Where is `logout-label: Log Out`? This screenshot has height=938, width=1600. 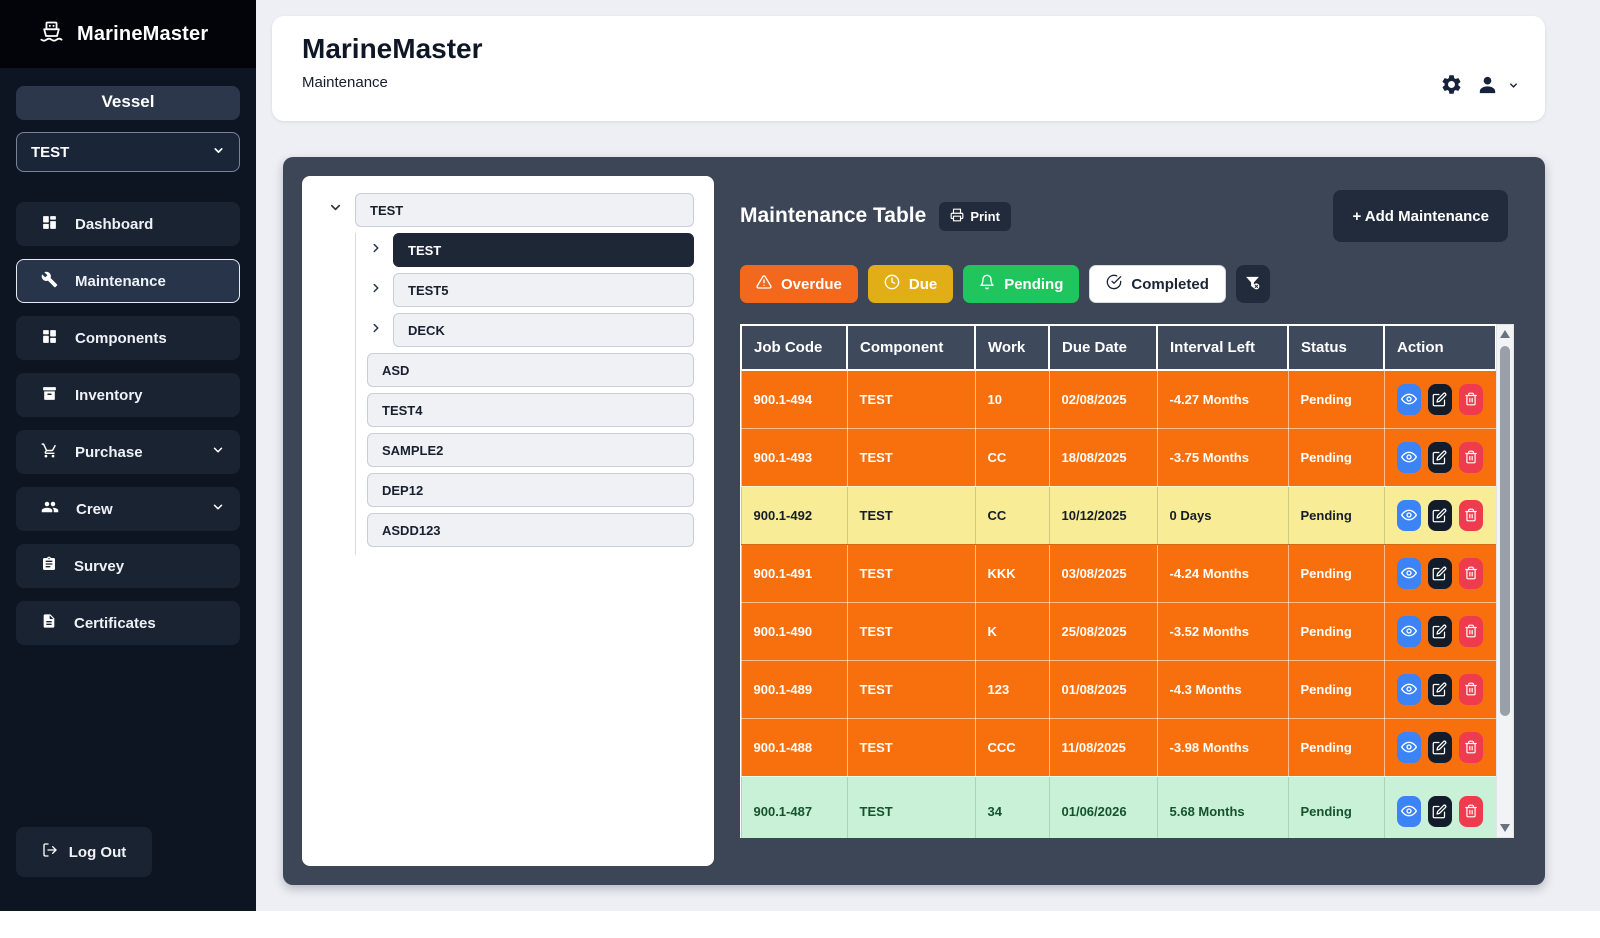
logout-label: Log Out is located at coordinates (97, 852).